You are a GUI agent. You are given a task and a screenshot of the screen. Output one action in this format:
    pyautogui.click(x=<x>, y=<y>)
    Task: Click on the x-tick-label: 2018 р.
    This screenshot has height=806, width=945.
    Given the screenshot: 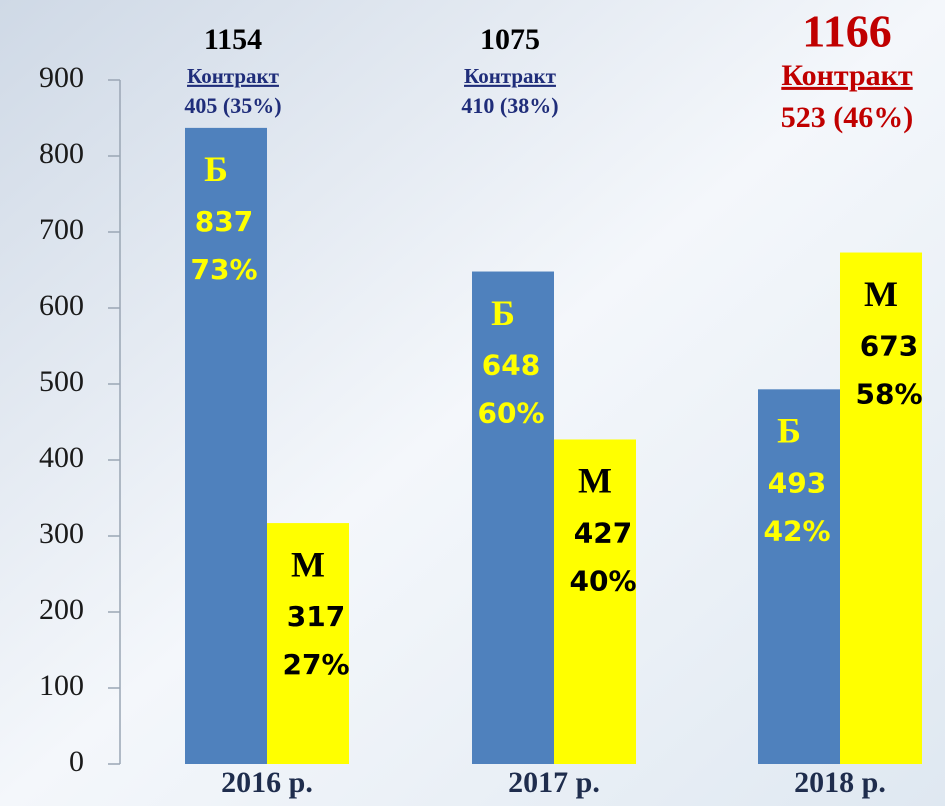 What is the action you would take?
    pyautogui.click(x=840, y=782)
    